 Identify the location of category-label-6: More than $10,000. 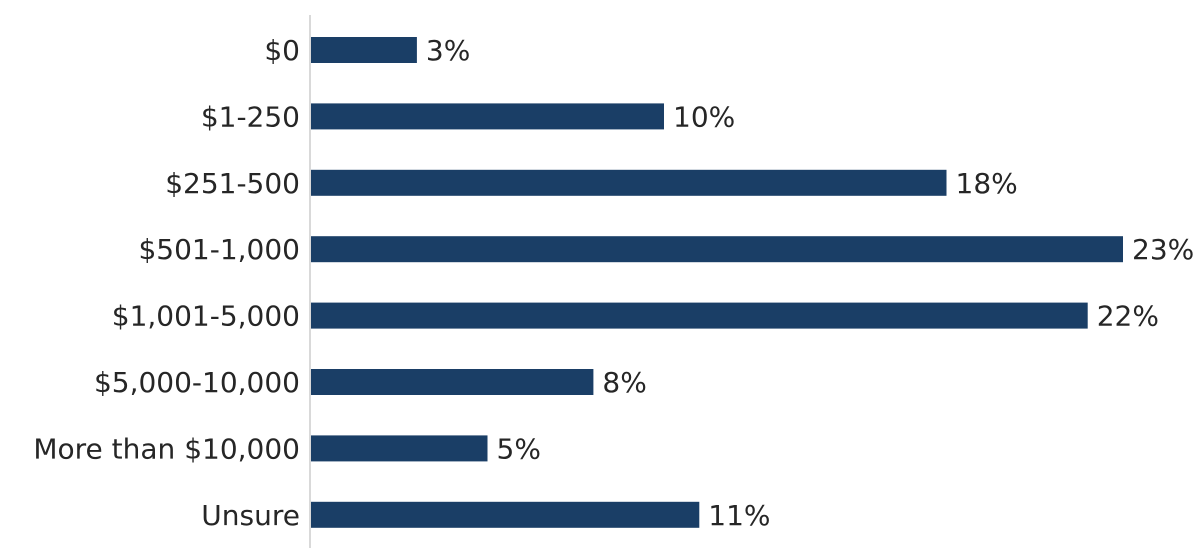
(166, 448).